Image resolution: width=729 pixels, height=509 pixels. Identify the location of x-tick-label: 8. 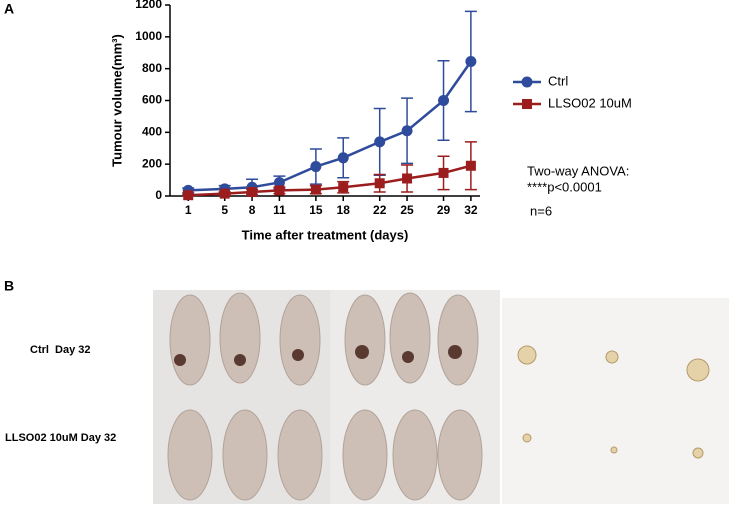
(252, 210).